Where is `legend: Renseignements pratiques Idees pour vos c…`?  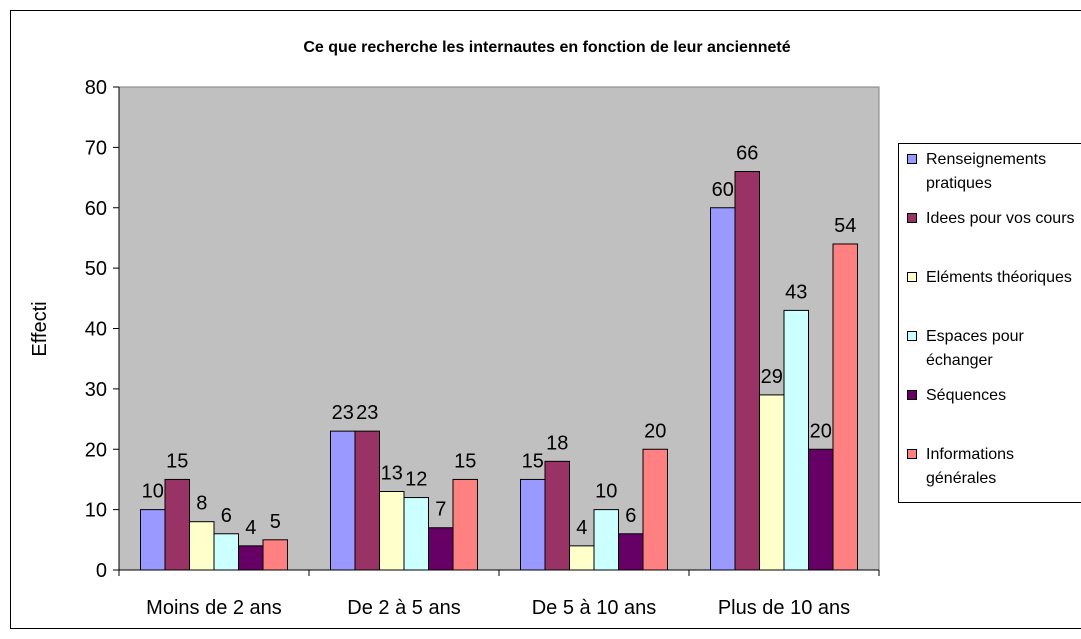
legend: Renseignements pratiques Idees pour vos c… is located at coordinates (989, 323).